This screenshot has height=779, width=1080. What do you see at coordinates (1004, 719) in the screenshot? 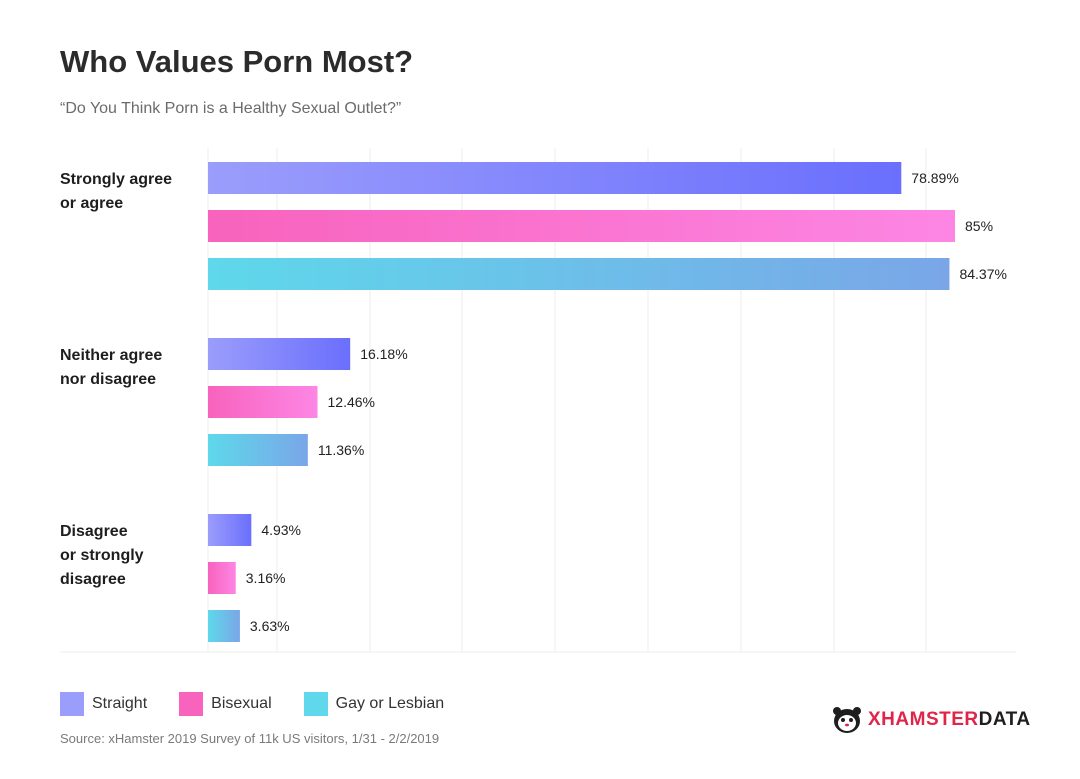
I see `brand-part2: DATA` at bounding box center [1004, 719].